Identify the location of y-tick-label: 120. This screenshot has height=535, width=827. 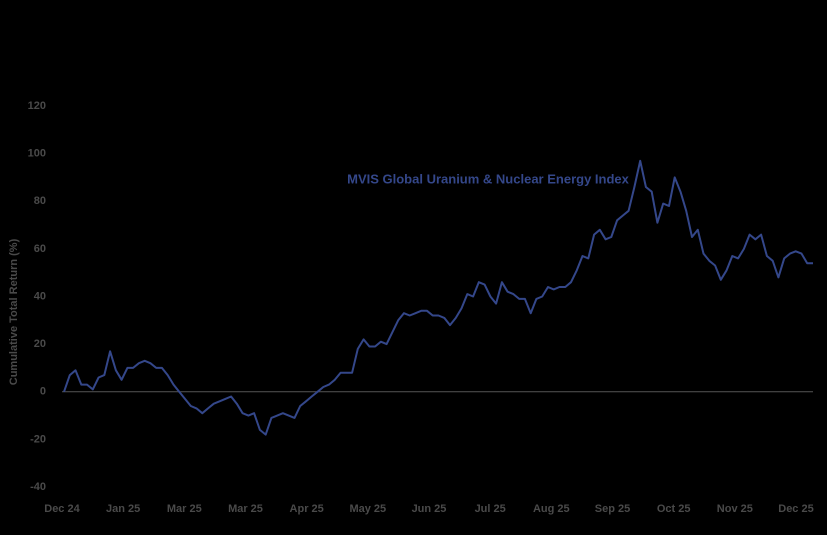
(37, 106).